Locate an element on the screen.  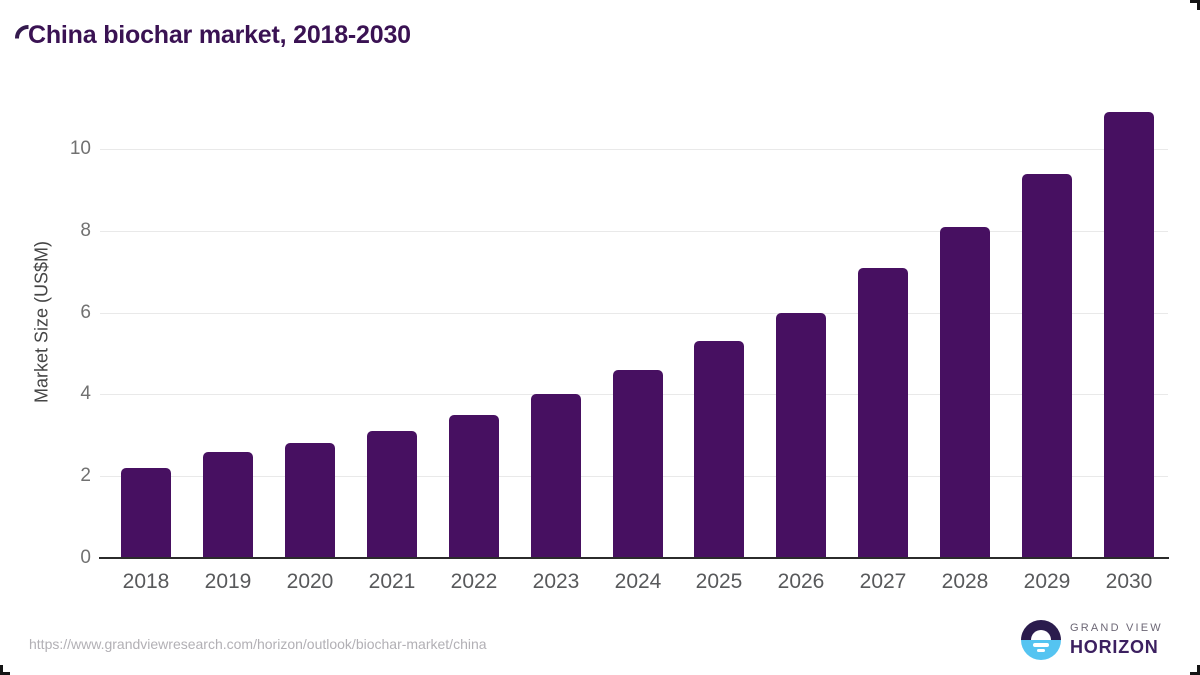
logo-sun-arch is located at coordinates (1041, 635).